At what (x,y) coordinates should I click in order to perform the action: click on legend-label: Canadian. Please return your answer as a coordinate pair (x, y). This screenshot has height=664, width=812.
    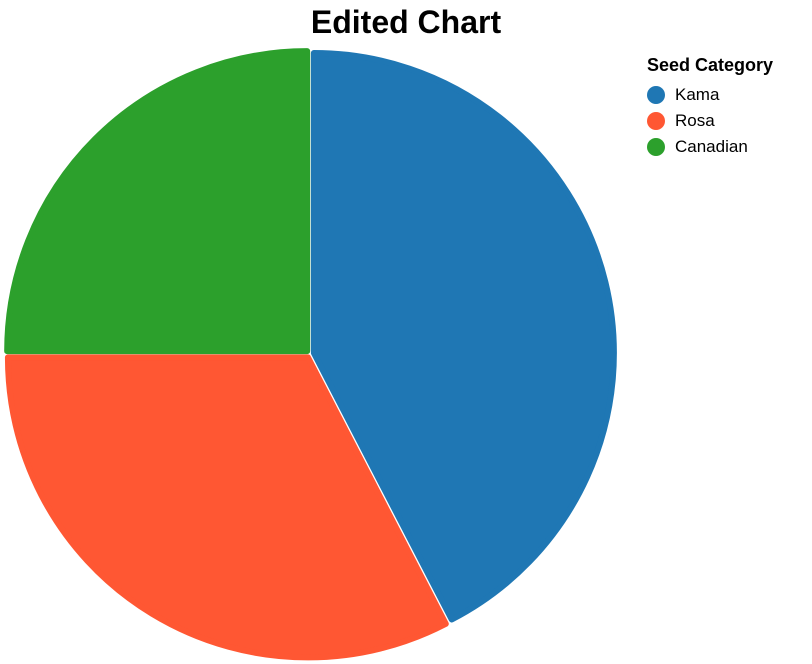
    Looking at the image, I should click on (711, 146).